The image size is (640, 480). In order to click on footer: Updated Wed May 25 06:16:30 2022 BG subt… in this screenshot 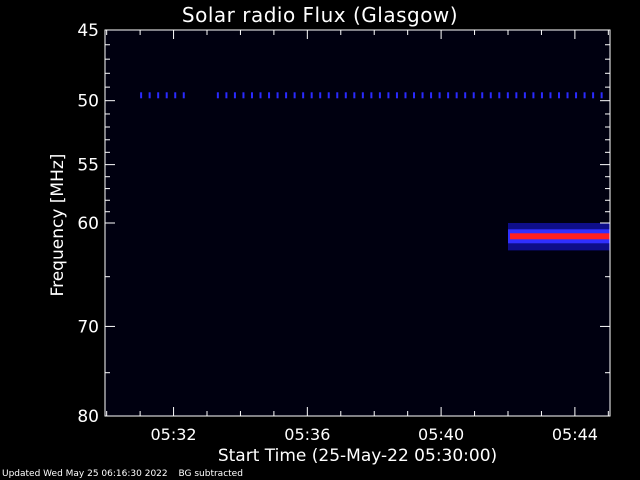, I will do `click(126, 474)`.